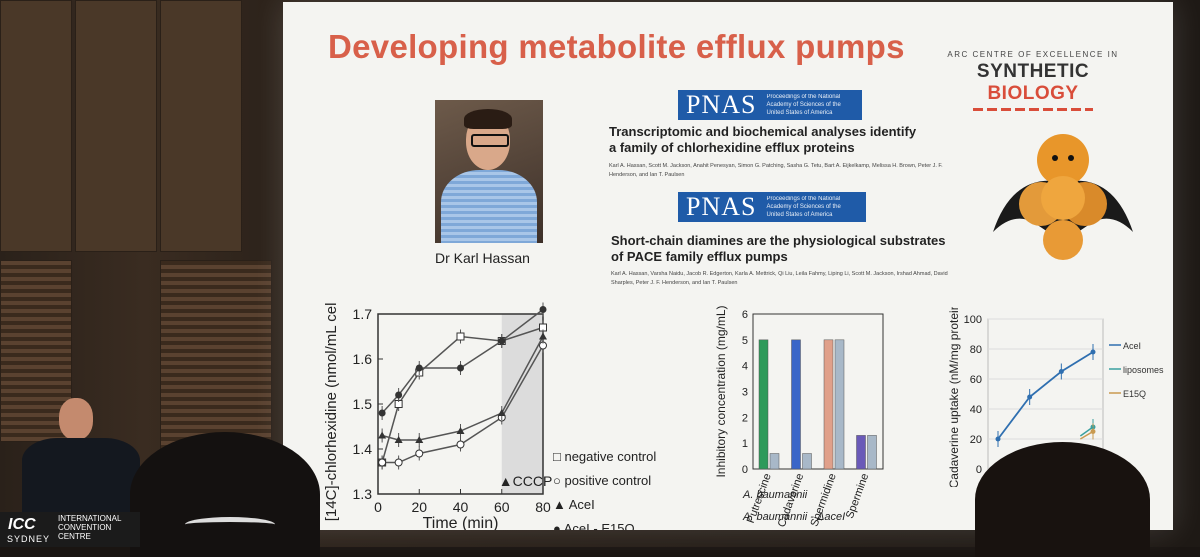  What do you see at coordinates (1033, 109) in the screenshot?
I see `arc-logo-stripe` at bounding box center [1033, 109].